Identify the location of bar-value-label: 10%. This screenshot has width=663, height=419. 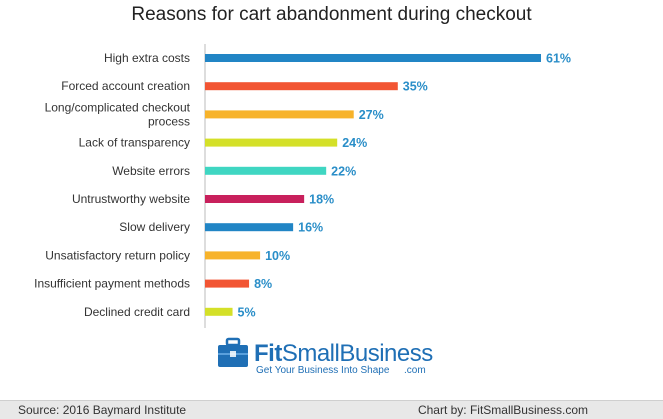
(277, 256).